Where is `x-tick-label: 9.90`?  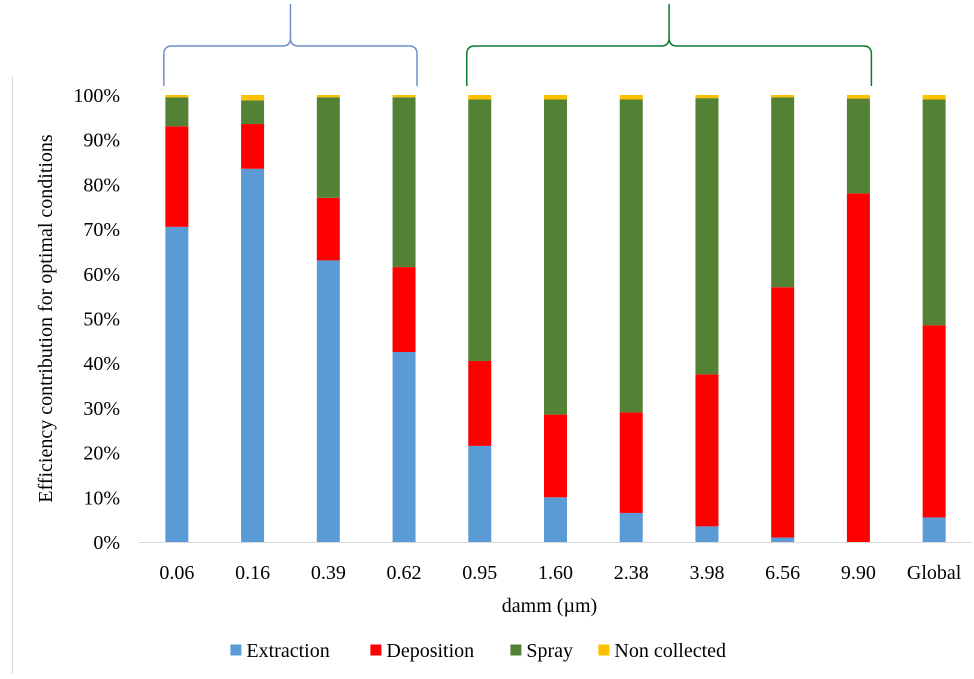 x-tick-label: 9.90 is located at coordinates (858, 573).